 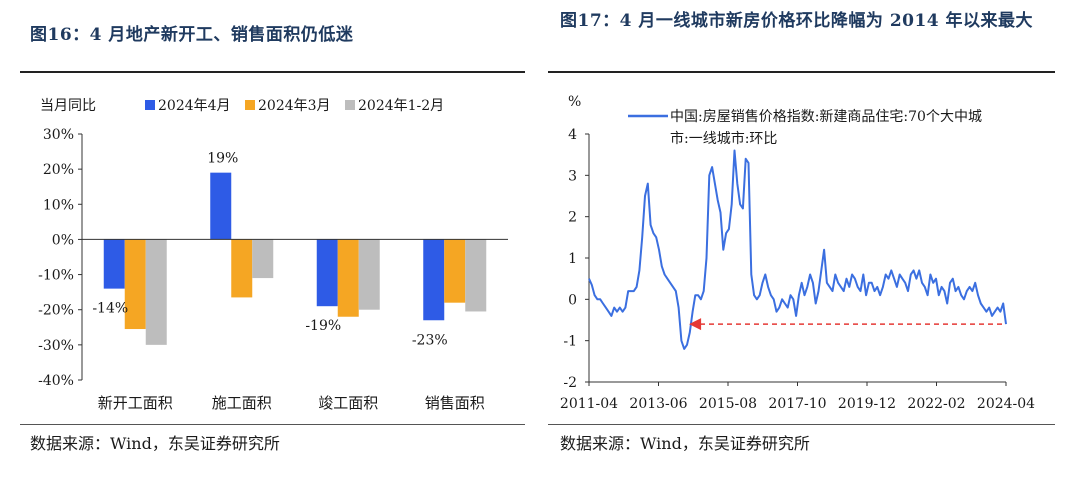 I want to click on line-legend-label-1: 中国:房屋销售价格指数:新建商品住宅:70个大中城, so click(x=826, y=117).